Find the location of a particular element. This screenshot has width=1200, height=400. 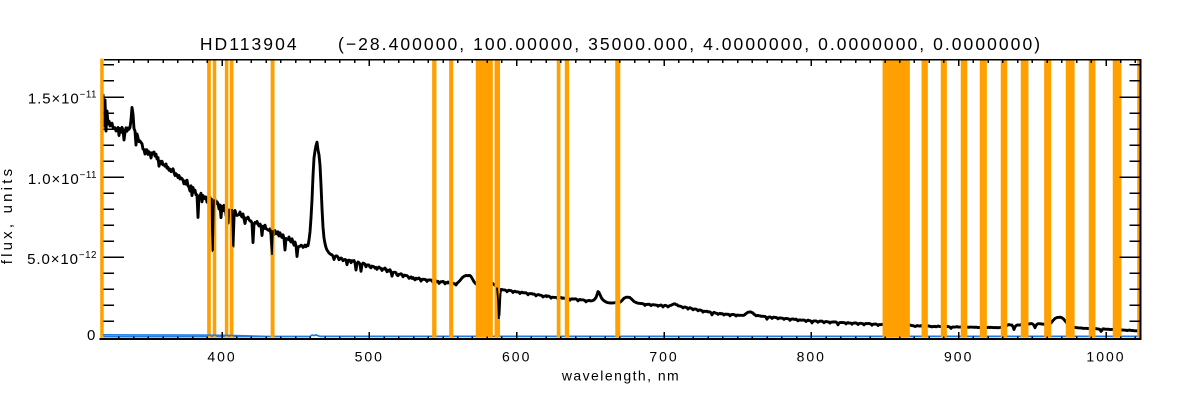

svg-text: 1.0×10⁻¹¹ is located at coordinates (62, 179).